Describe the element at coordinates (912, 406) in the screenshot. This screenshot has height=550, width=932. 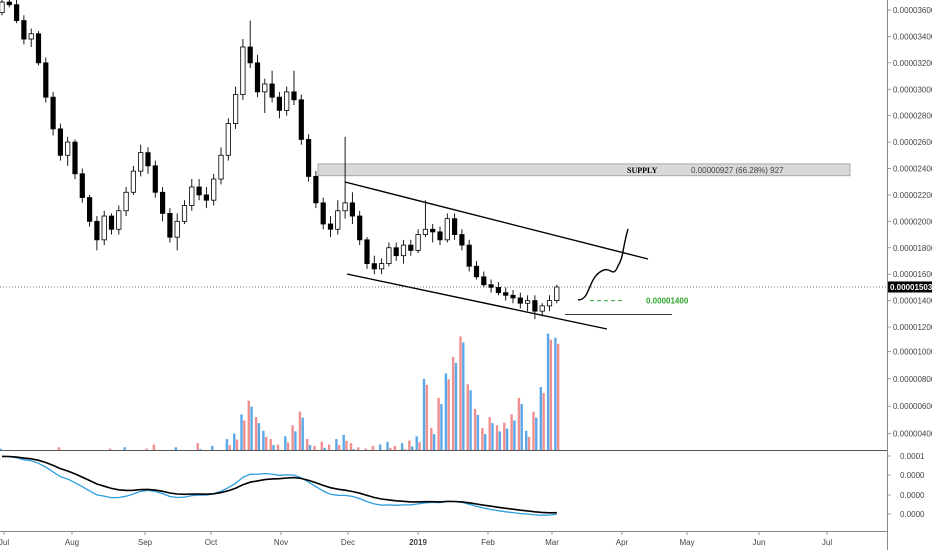
I see `volume-tick-label: 0.00000600` at that location.